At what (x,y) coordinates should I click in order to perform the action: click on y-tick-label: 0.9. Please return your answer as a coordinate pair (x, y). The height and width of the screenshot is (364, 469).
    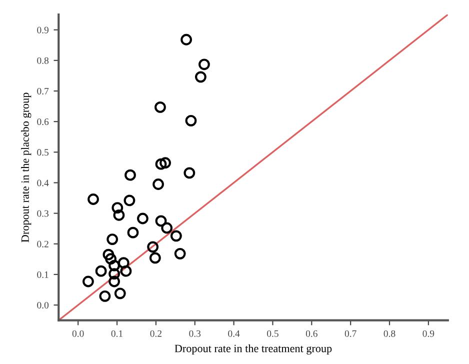
    Looking at the image, I should click on (43, 30).